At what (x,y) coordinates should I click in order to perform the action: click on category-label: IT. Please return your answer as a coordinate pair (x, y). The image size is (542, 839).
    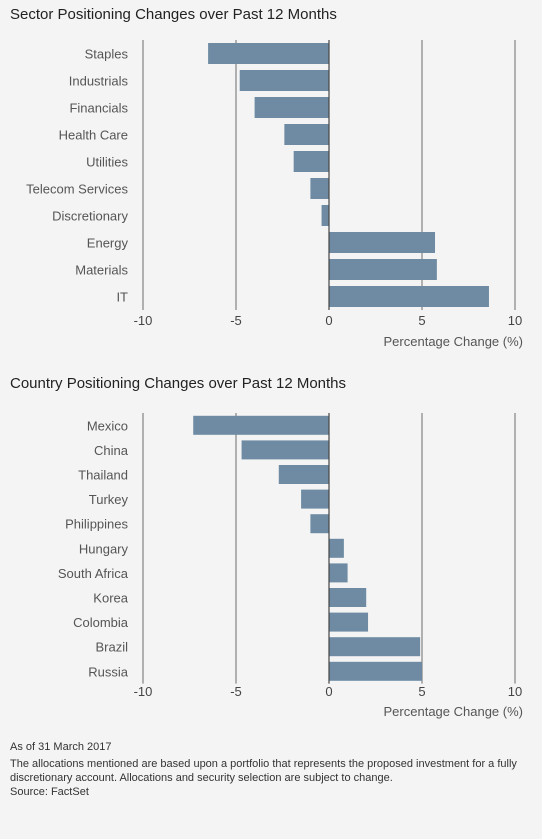
    Looking at the image, I should click on (122, 297).